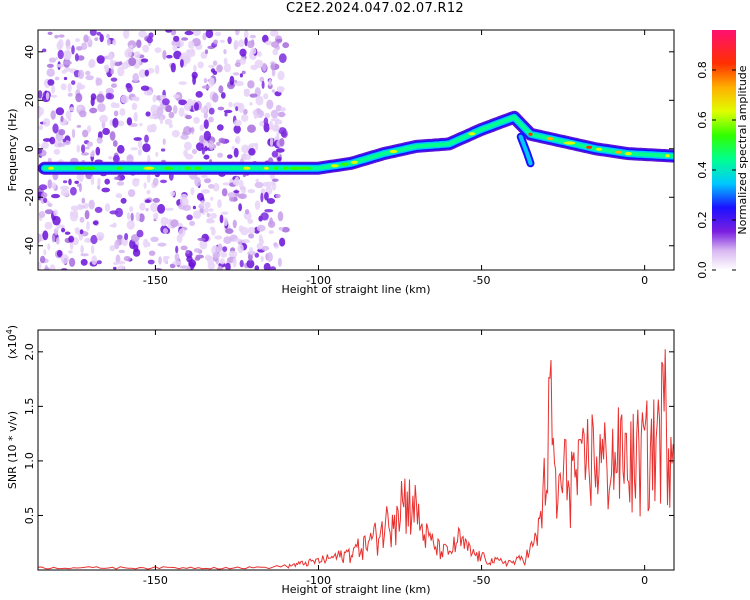 The width and height of the screenshot is (750, 600). What do you see at coordinates (644, 580) in the screenshot?
I see `bottom-x-tick-label: 0` at bounding box center [644, 580].